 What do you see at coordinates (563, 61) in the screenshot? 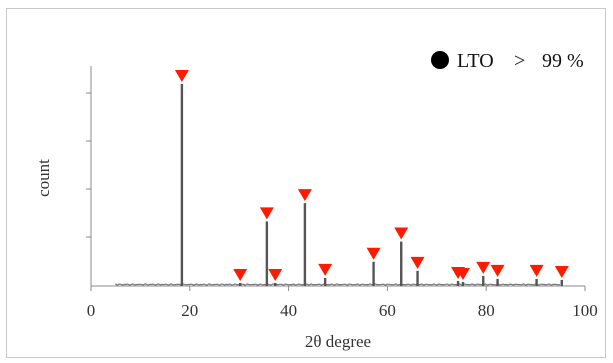
I see `legend-value: 99 %` at bounding box center [563, 61].